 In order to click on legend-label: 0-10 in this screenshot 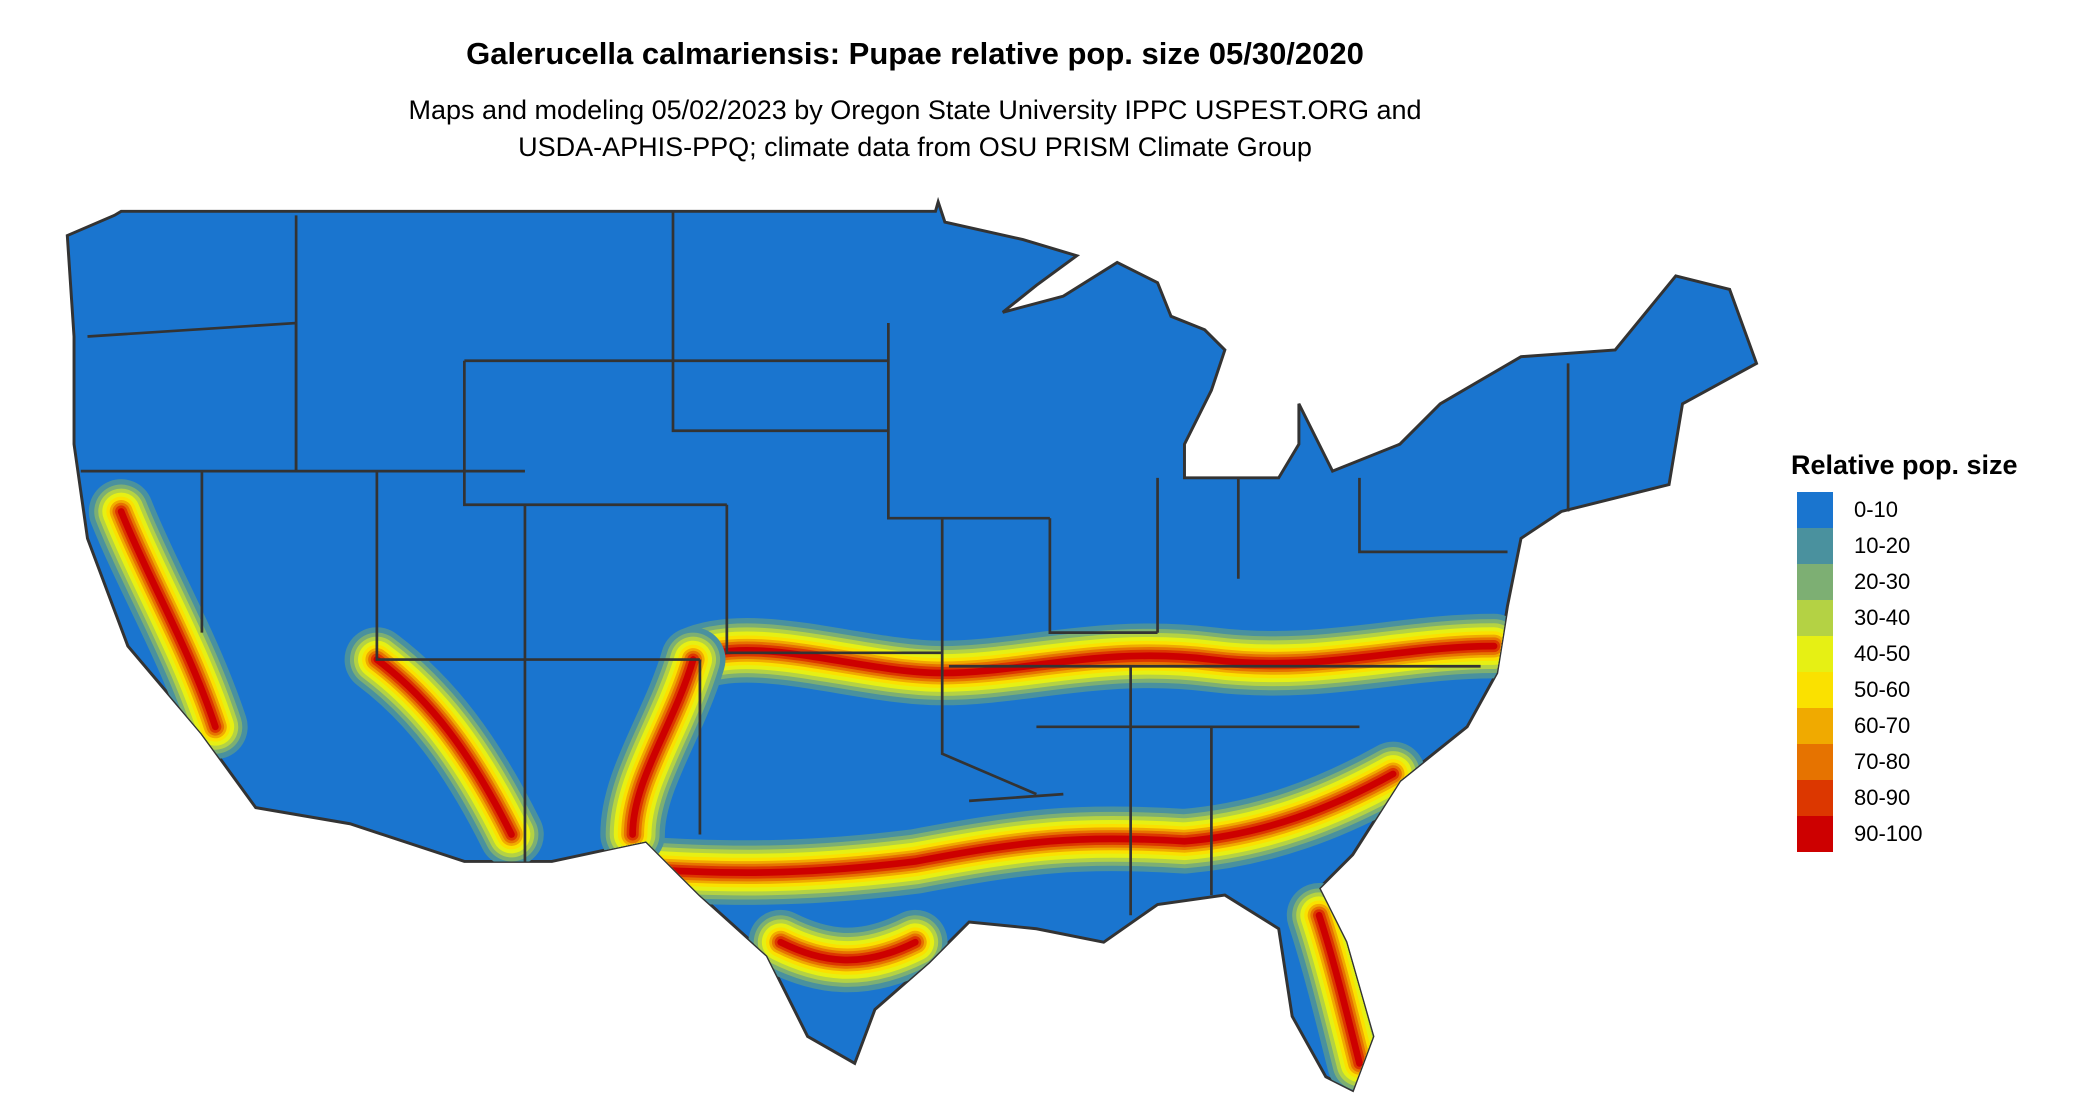, I will do `click(1876, 509)`.